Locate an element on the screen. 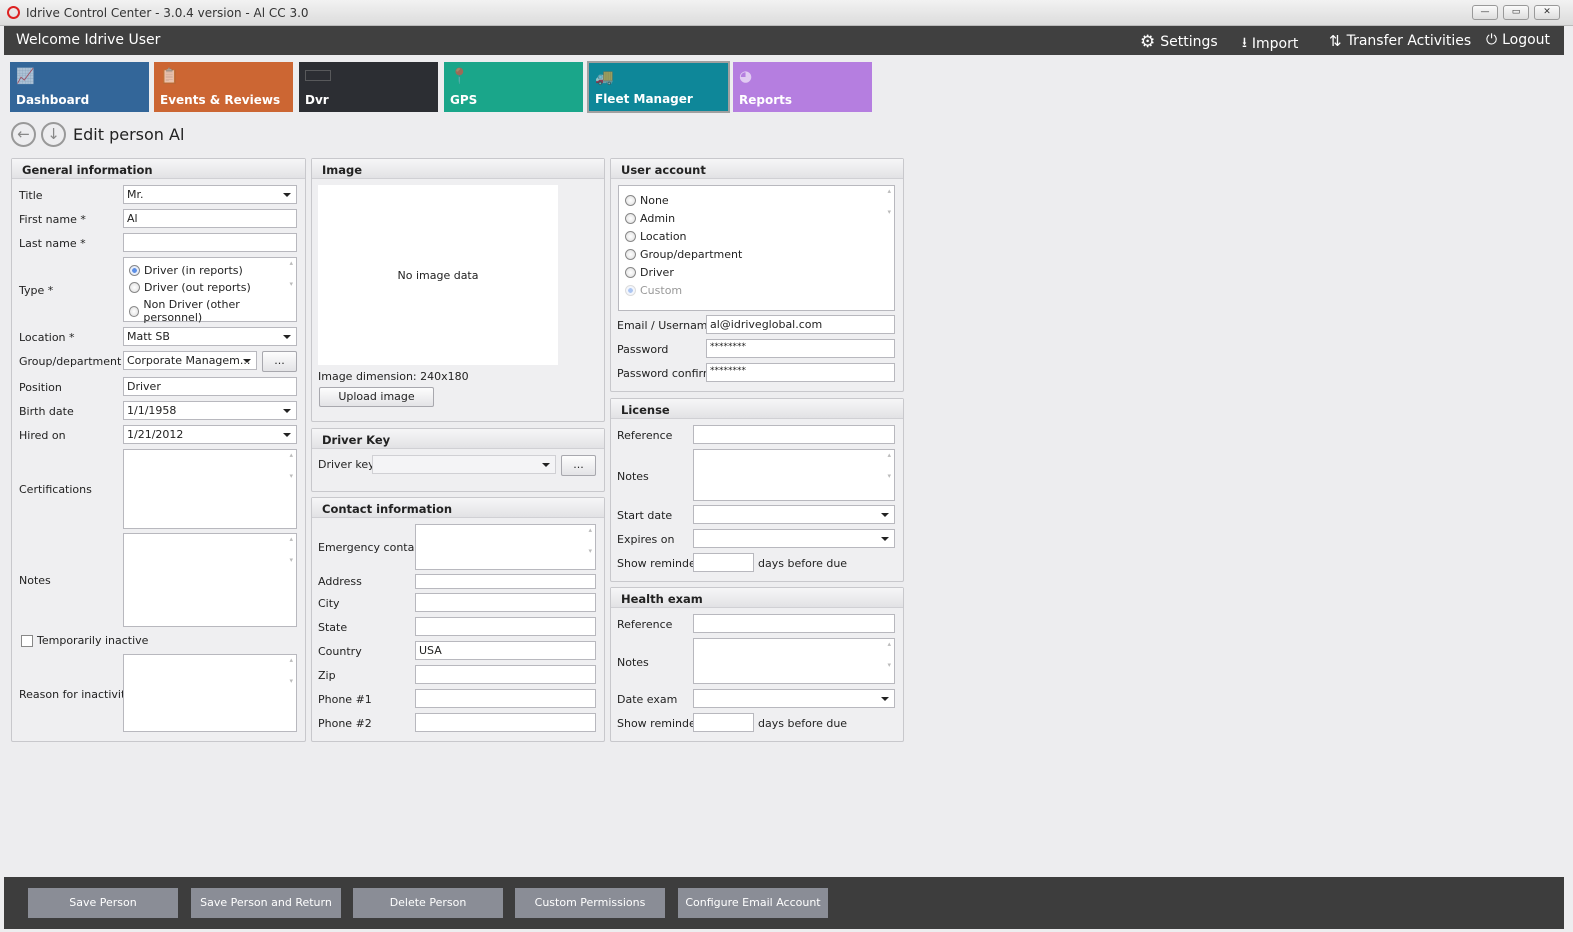  type-driver-in-reports-radio: Driver (in reports) is located at coordinates (210, 270).